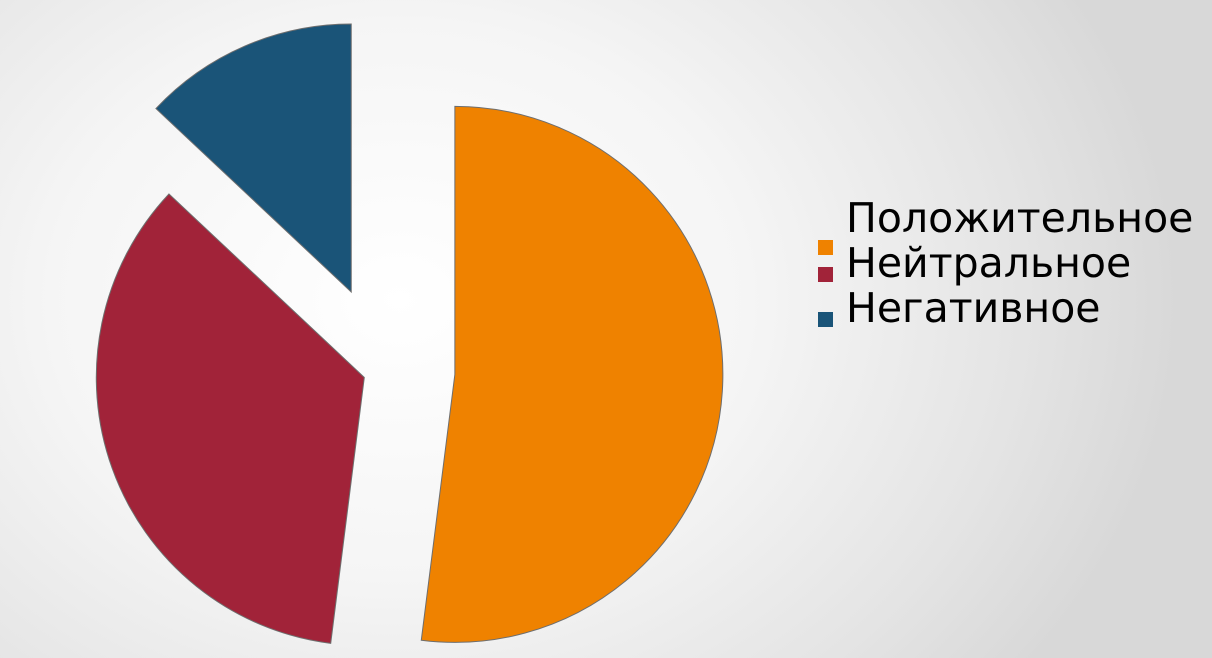 The width and height of the screenshot is (1212, 658). What do you see at coordinates (989, 263) in the screenshot?
I see `legend-label-neutral: Нейтральное` at bounding box center [989, 263].